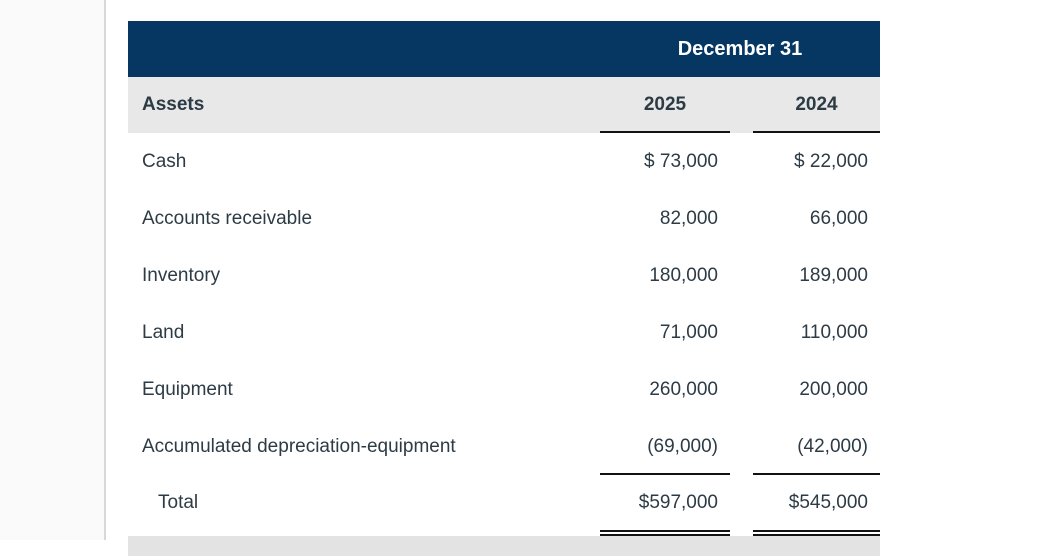  What do you see at coordinates (178, 502) in the screenshot?
I see `total-label: Total` at bounding box center [178, 502].